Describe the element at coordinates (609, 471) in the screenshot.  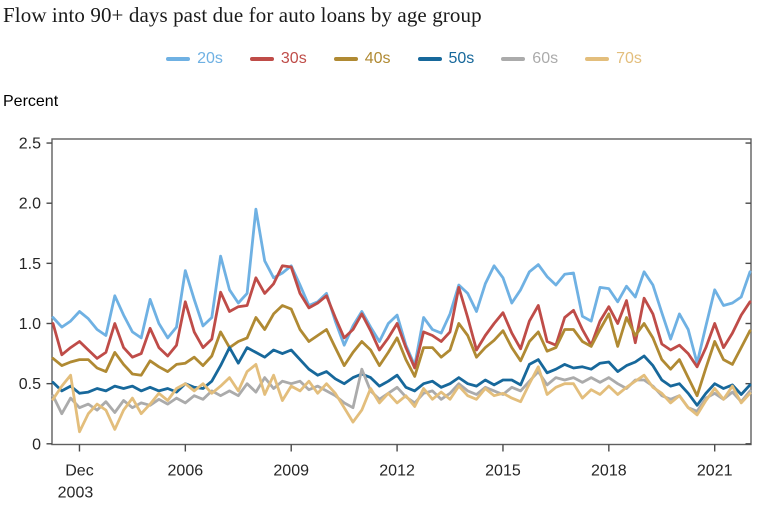
I see `x-tick-label: 2018` at that location.